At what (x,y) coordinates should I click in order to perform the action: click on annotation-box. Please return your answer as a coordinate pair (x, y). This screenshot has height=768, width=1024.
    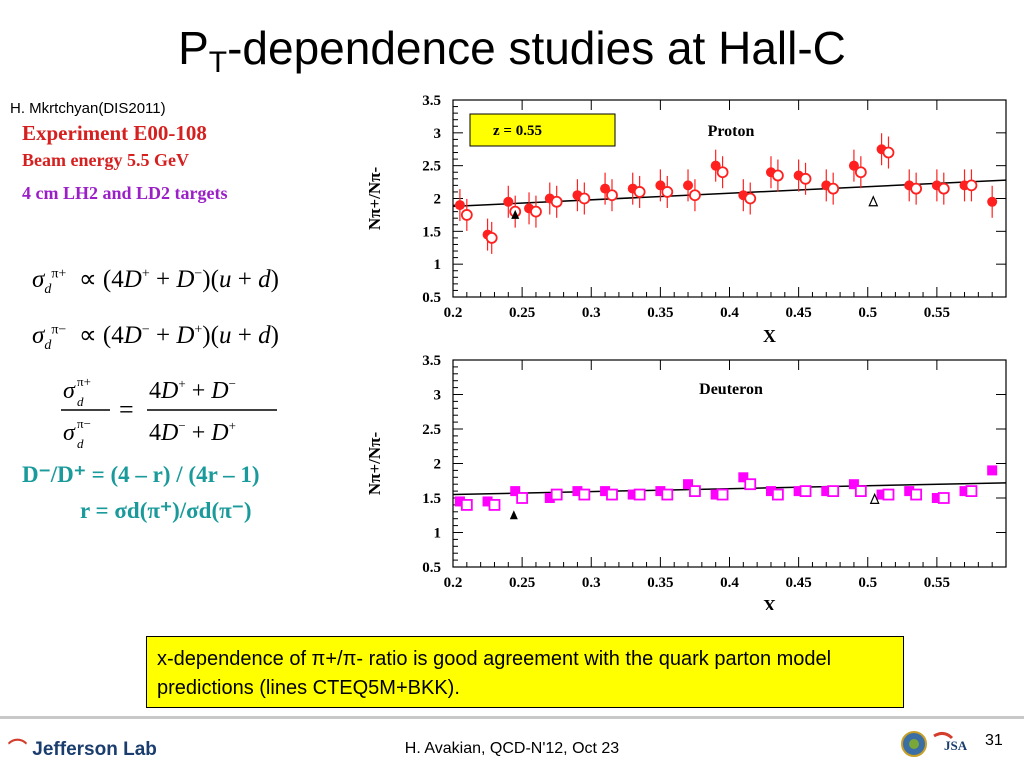
    Looking at the image, I should click on (542, 130).